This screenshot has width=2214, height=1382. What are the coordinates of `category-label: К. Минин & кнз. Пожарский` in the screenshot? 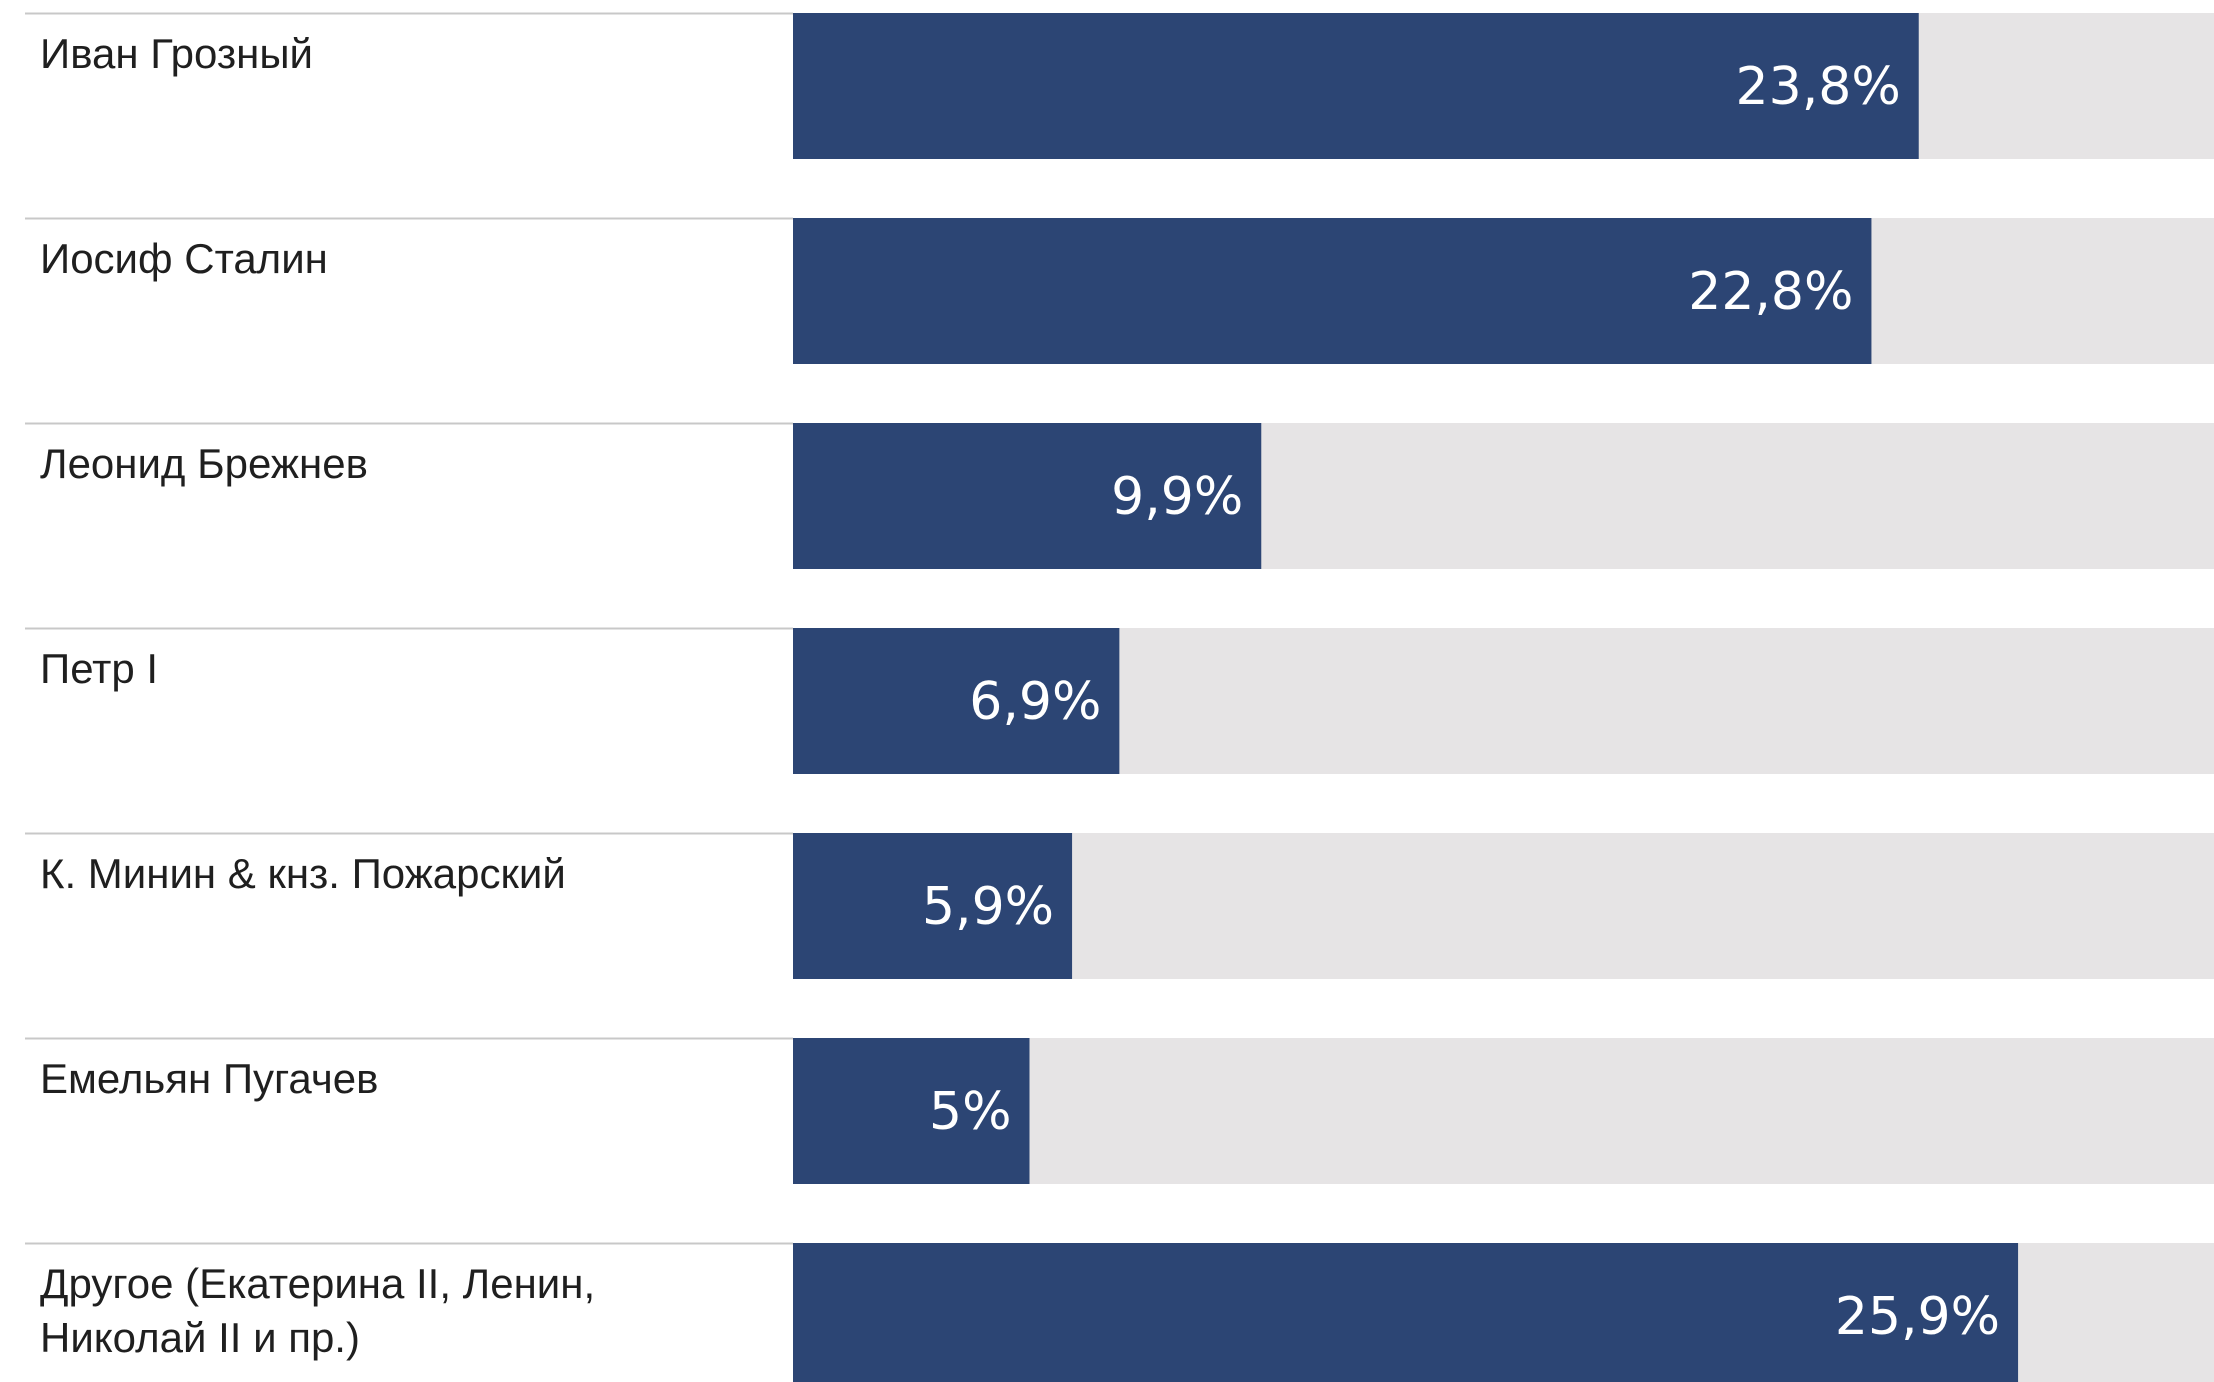 It's located at (303, 873).